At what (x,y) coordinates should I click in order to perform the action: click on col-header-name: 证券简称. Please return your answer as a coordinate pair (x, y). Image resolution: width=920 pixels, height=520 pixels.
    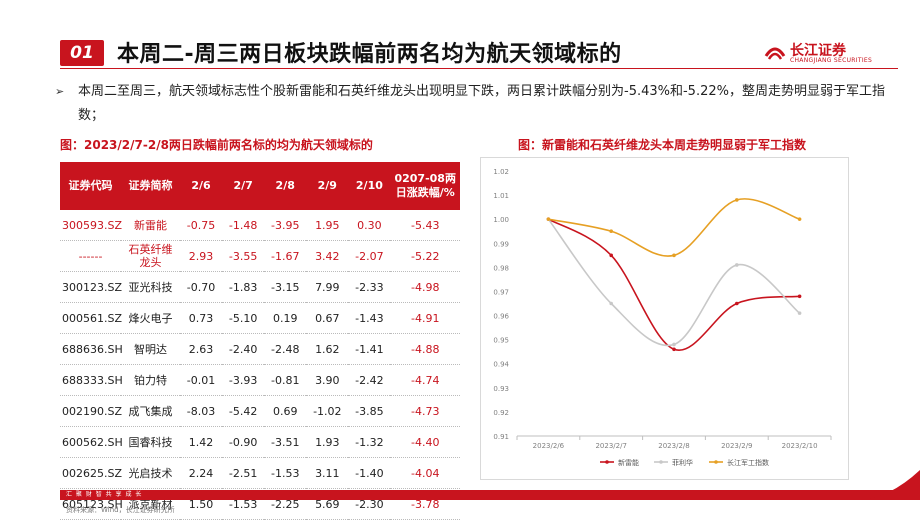
    Looking at the image, I should click on (150, 186).